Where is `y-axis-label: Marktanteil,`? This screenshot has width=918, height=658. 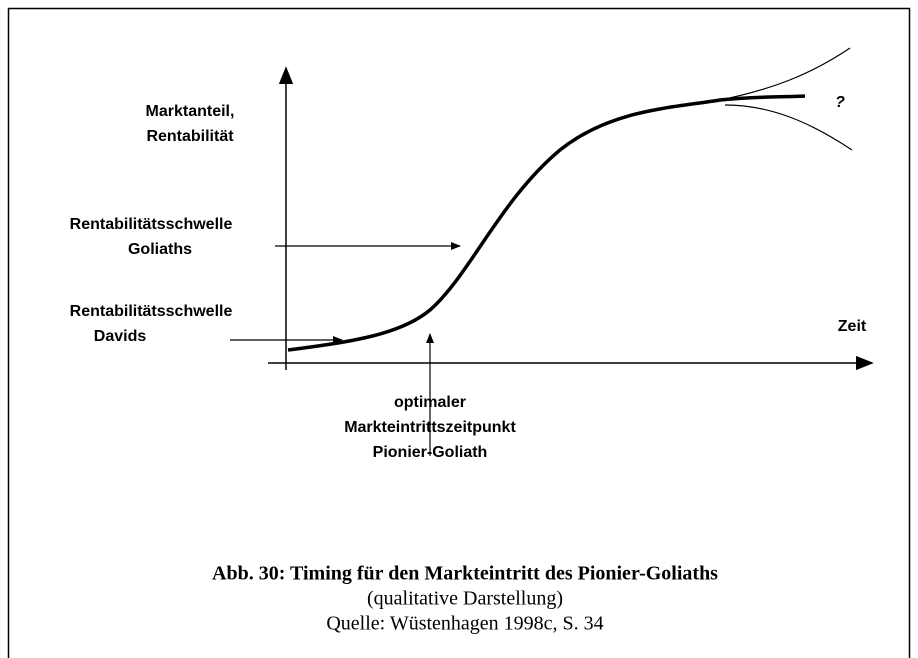 y-axis-label: Marktanteil, is located at coordinates (190, 111).